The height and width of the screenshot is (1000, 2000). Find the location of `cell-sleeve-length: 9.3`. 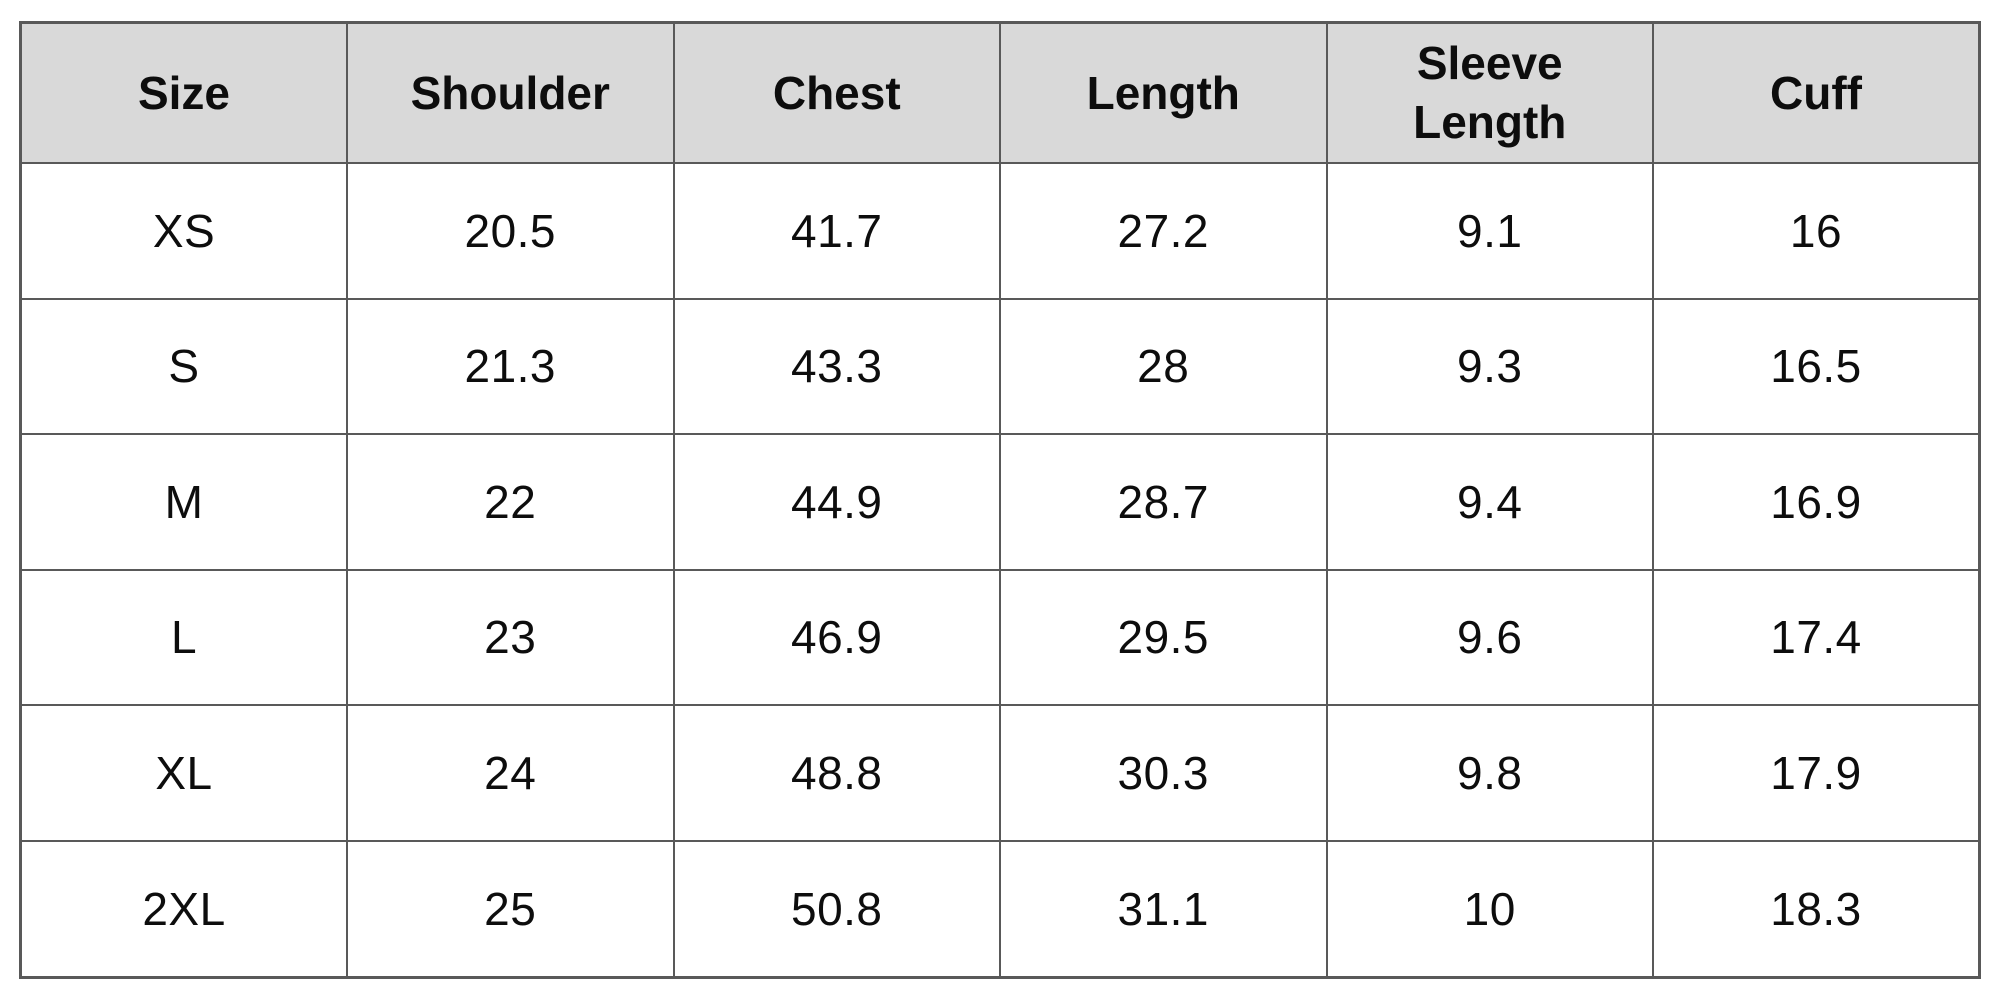

cell-sleeve-length: 9.3 is located at coordinates (1489, 366).